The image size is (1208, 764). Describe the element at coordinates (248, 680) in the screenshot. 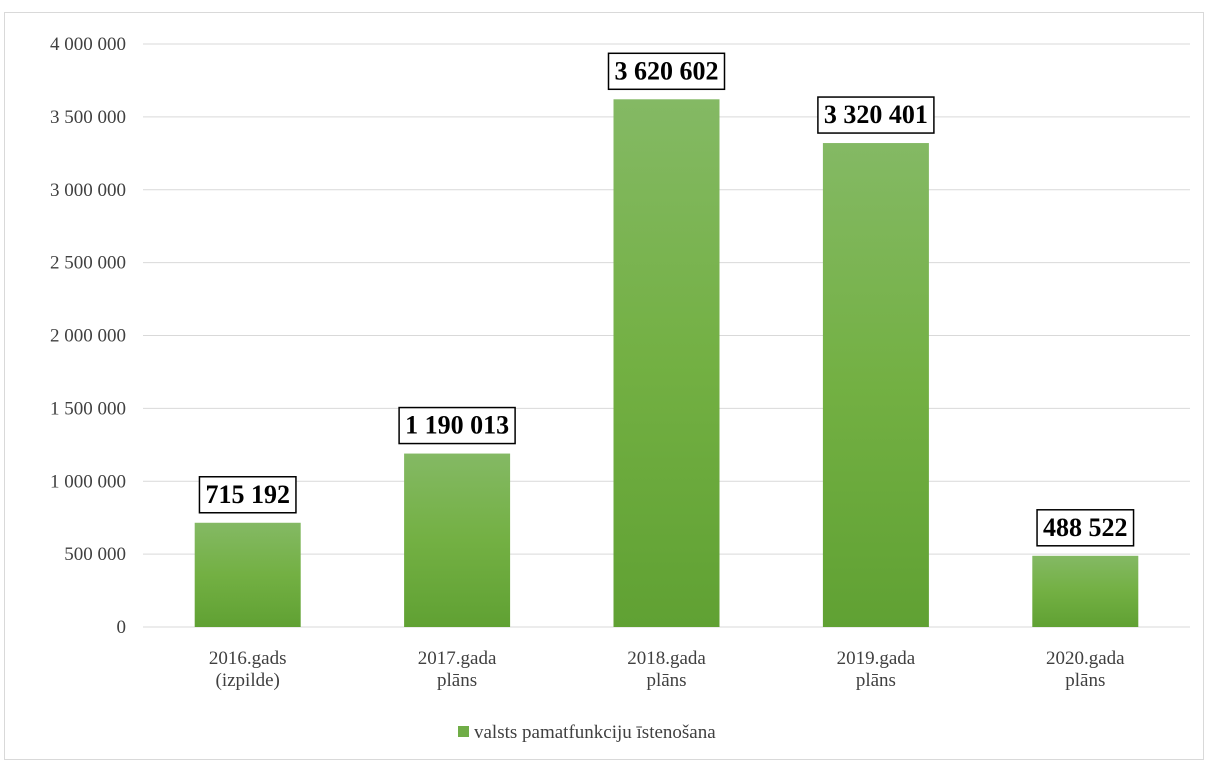

I see `category-label: (izpilde)` at that location.